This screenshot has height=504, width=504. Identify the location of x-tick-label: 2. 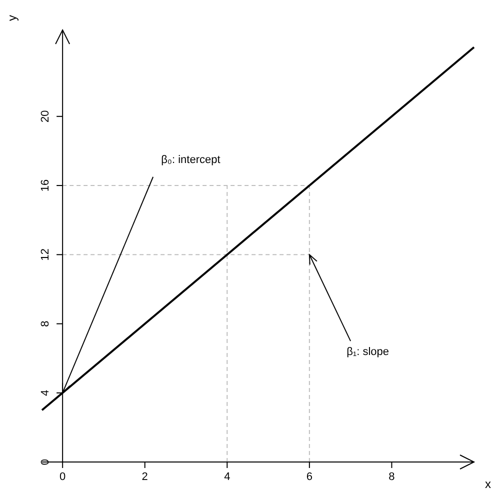
(145, 477).